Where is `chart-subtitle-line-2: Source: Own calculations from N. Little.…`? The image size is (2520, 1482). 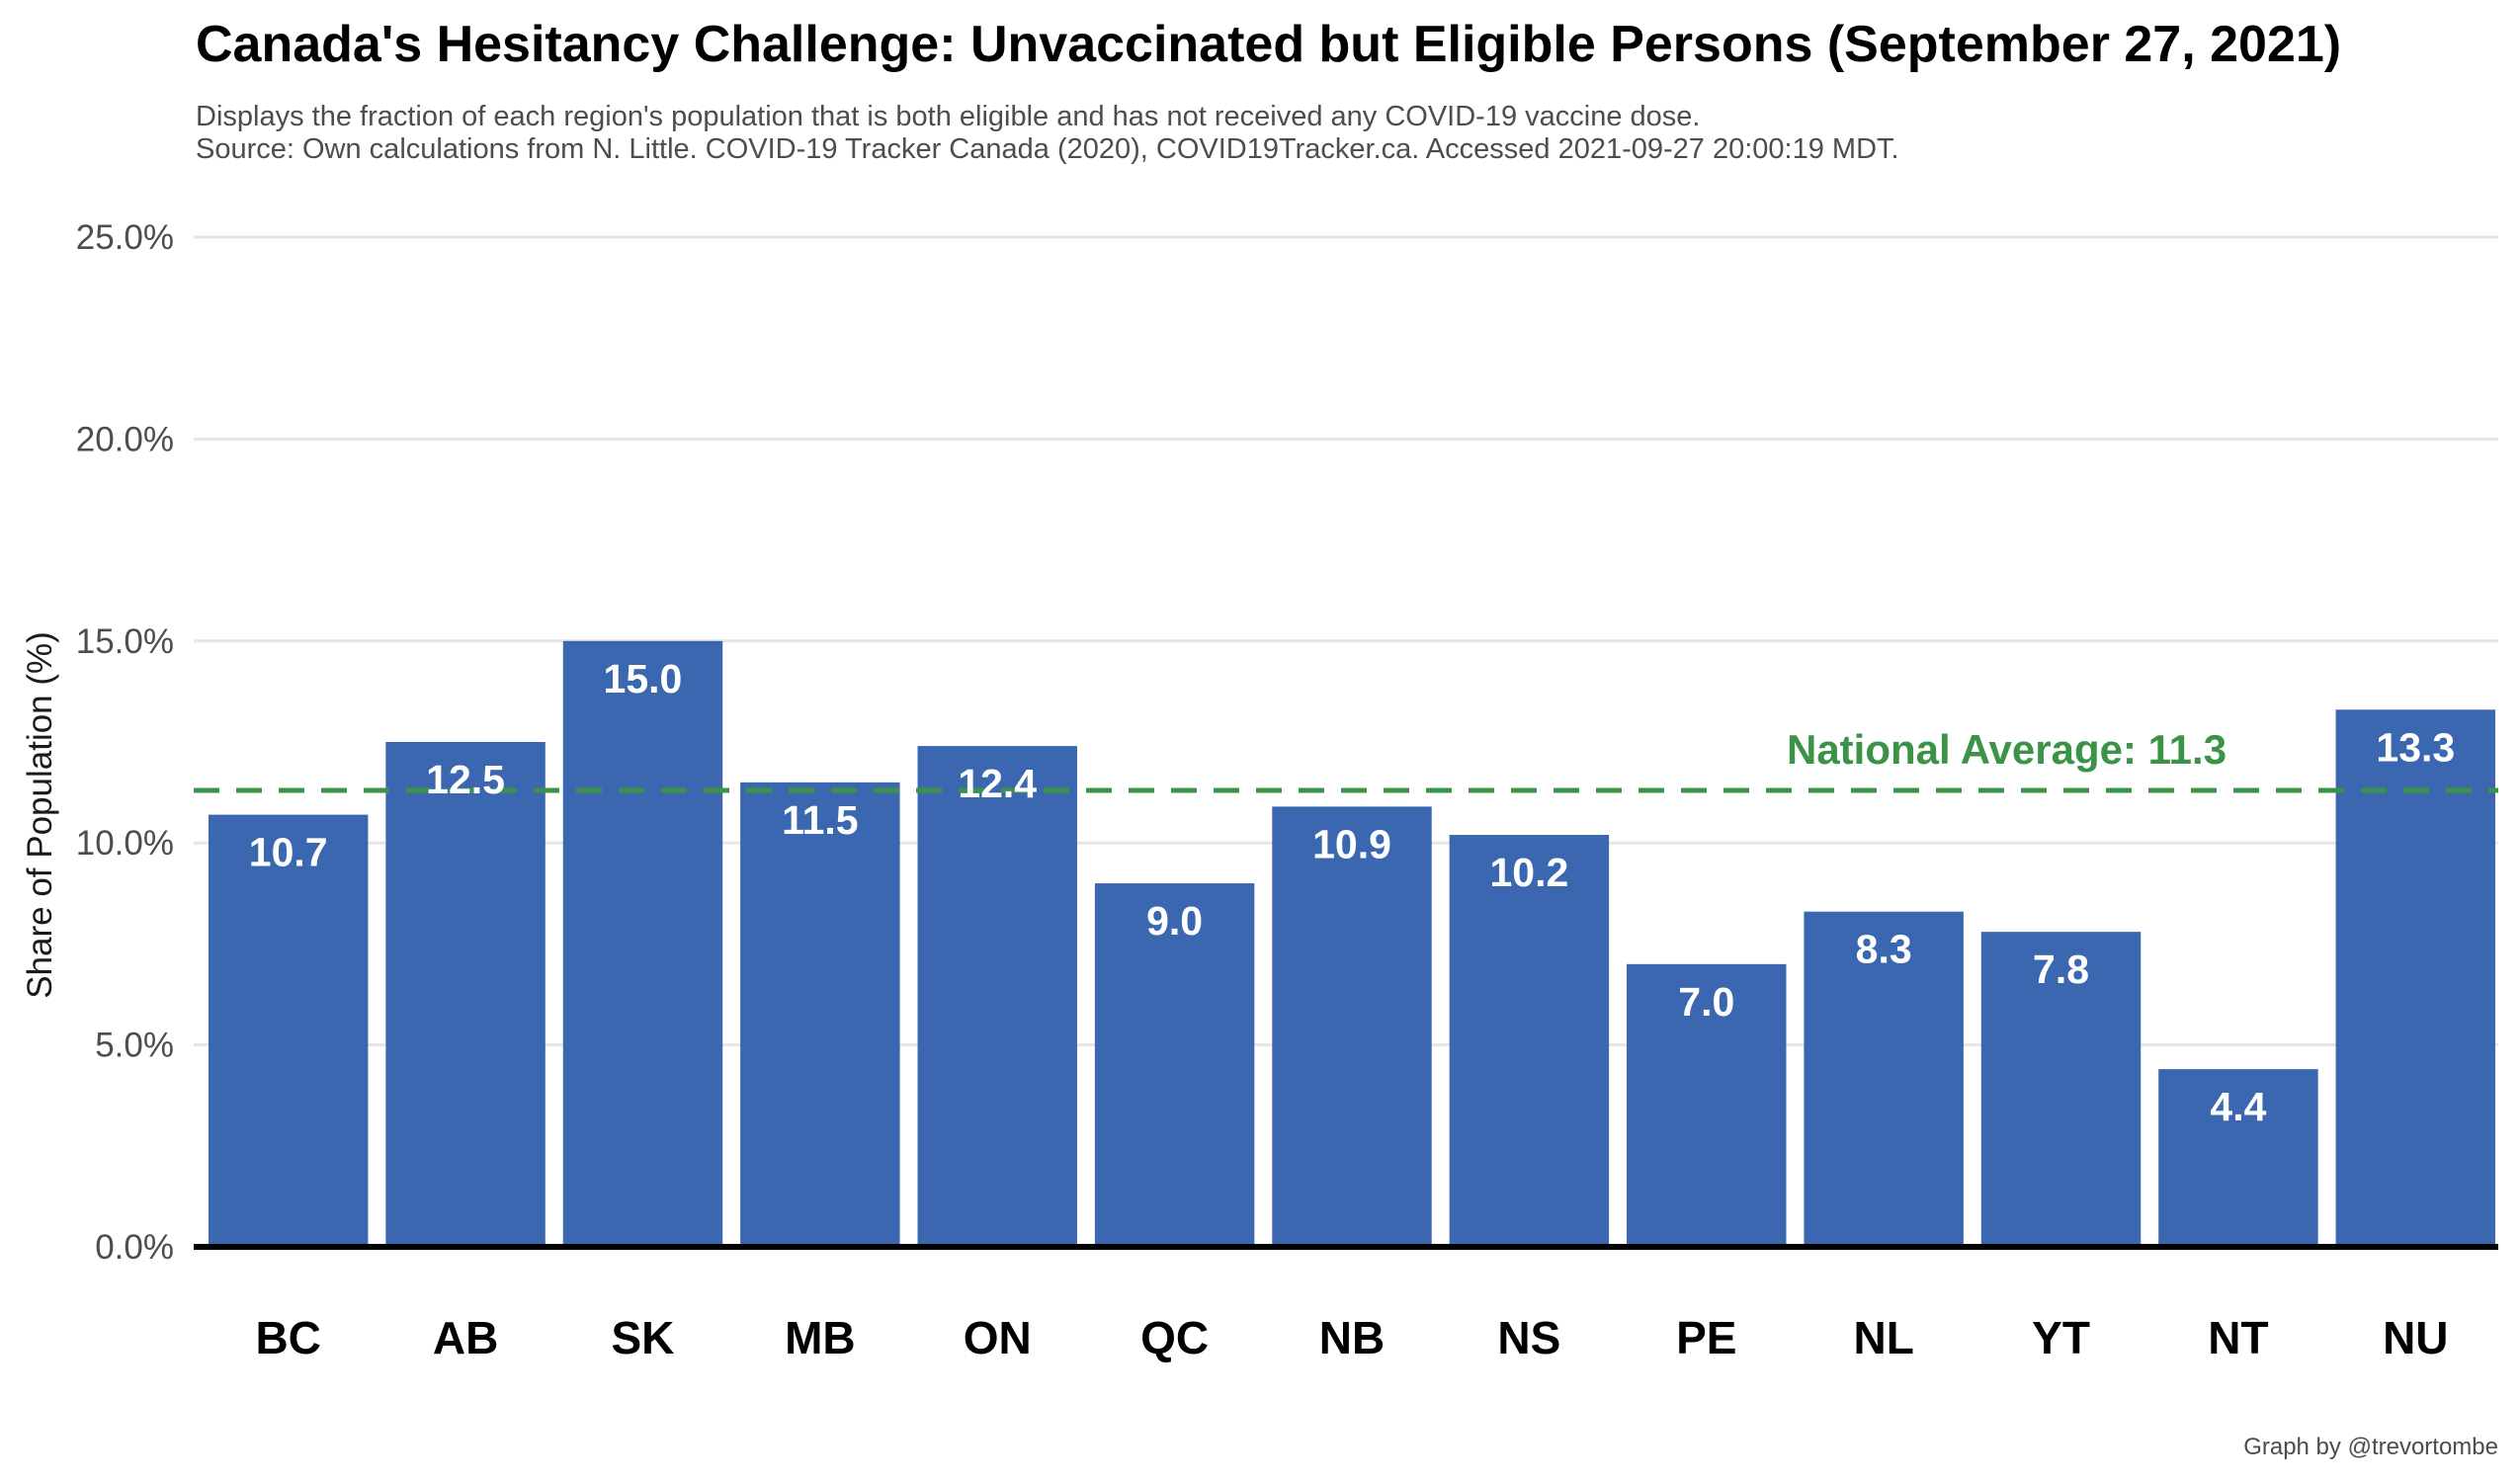
chart-subtitle-line-2: Source: Own calculations from N. Little.… is located at coordinates (1047, 149).